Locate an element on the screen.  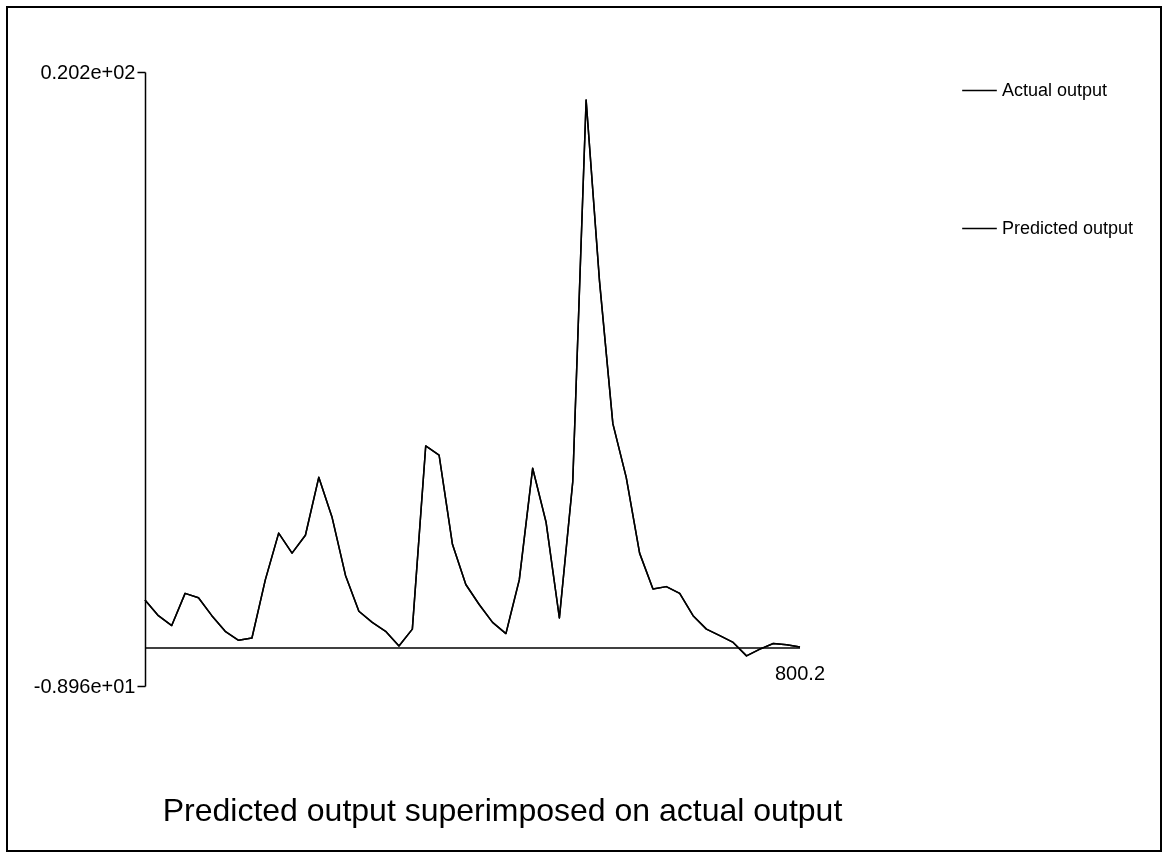
annotation: 800.2 is located at coordinates (800, 673).